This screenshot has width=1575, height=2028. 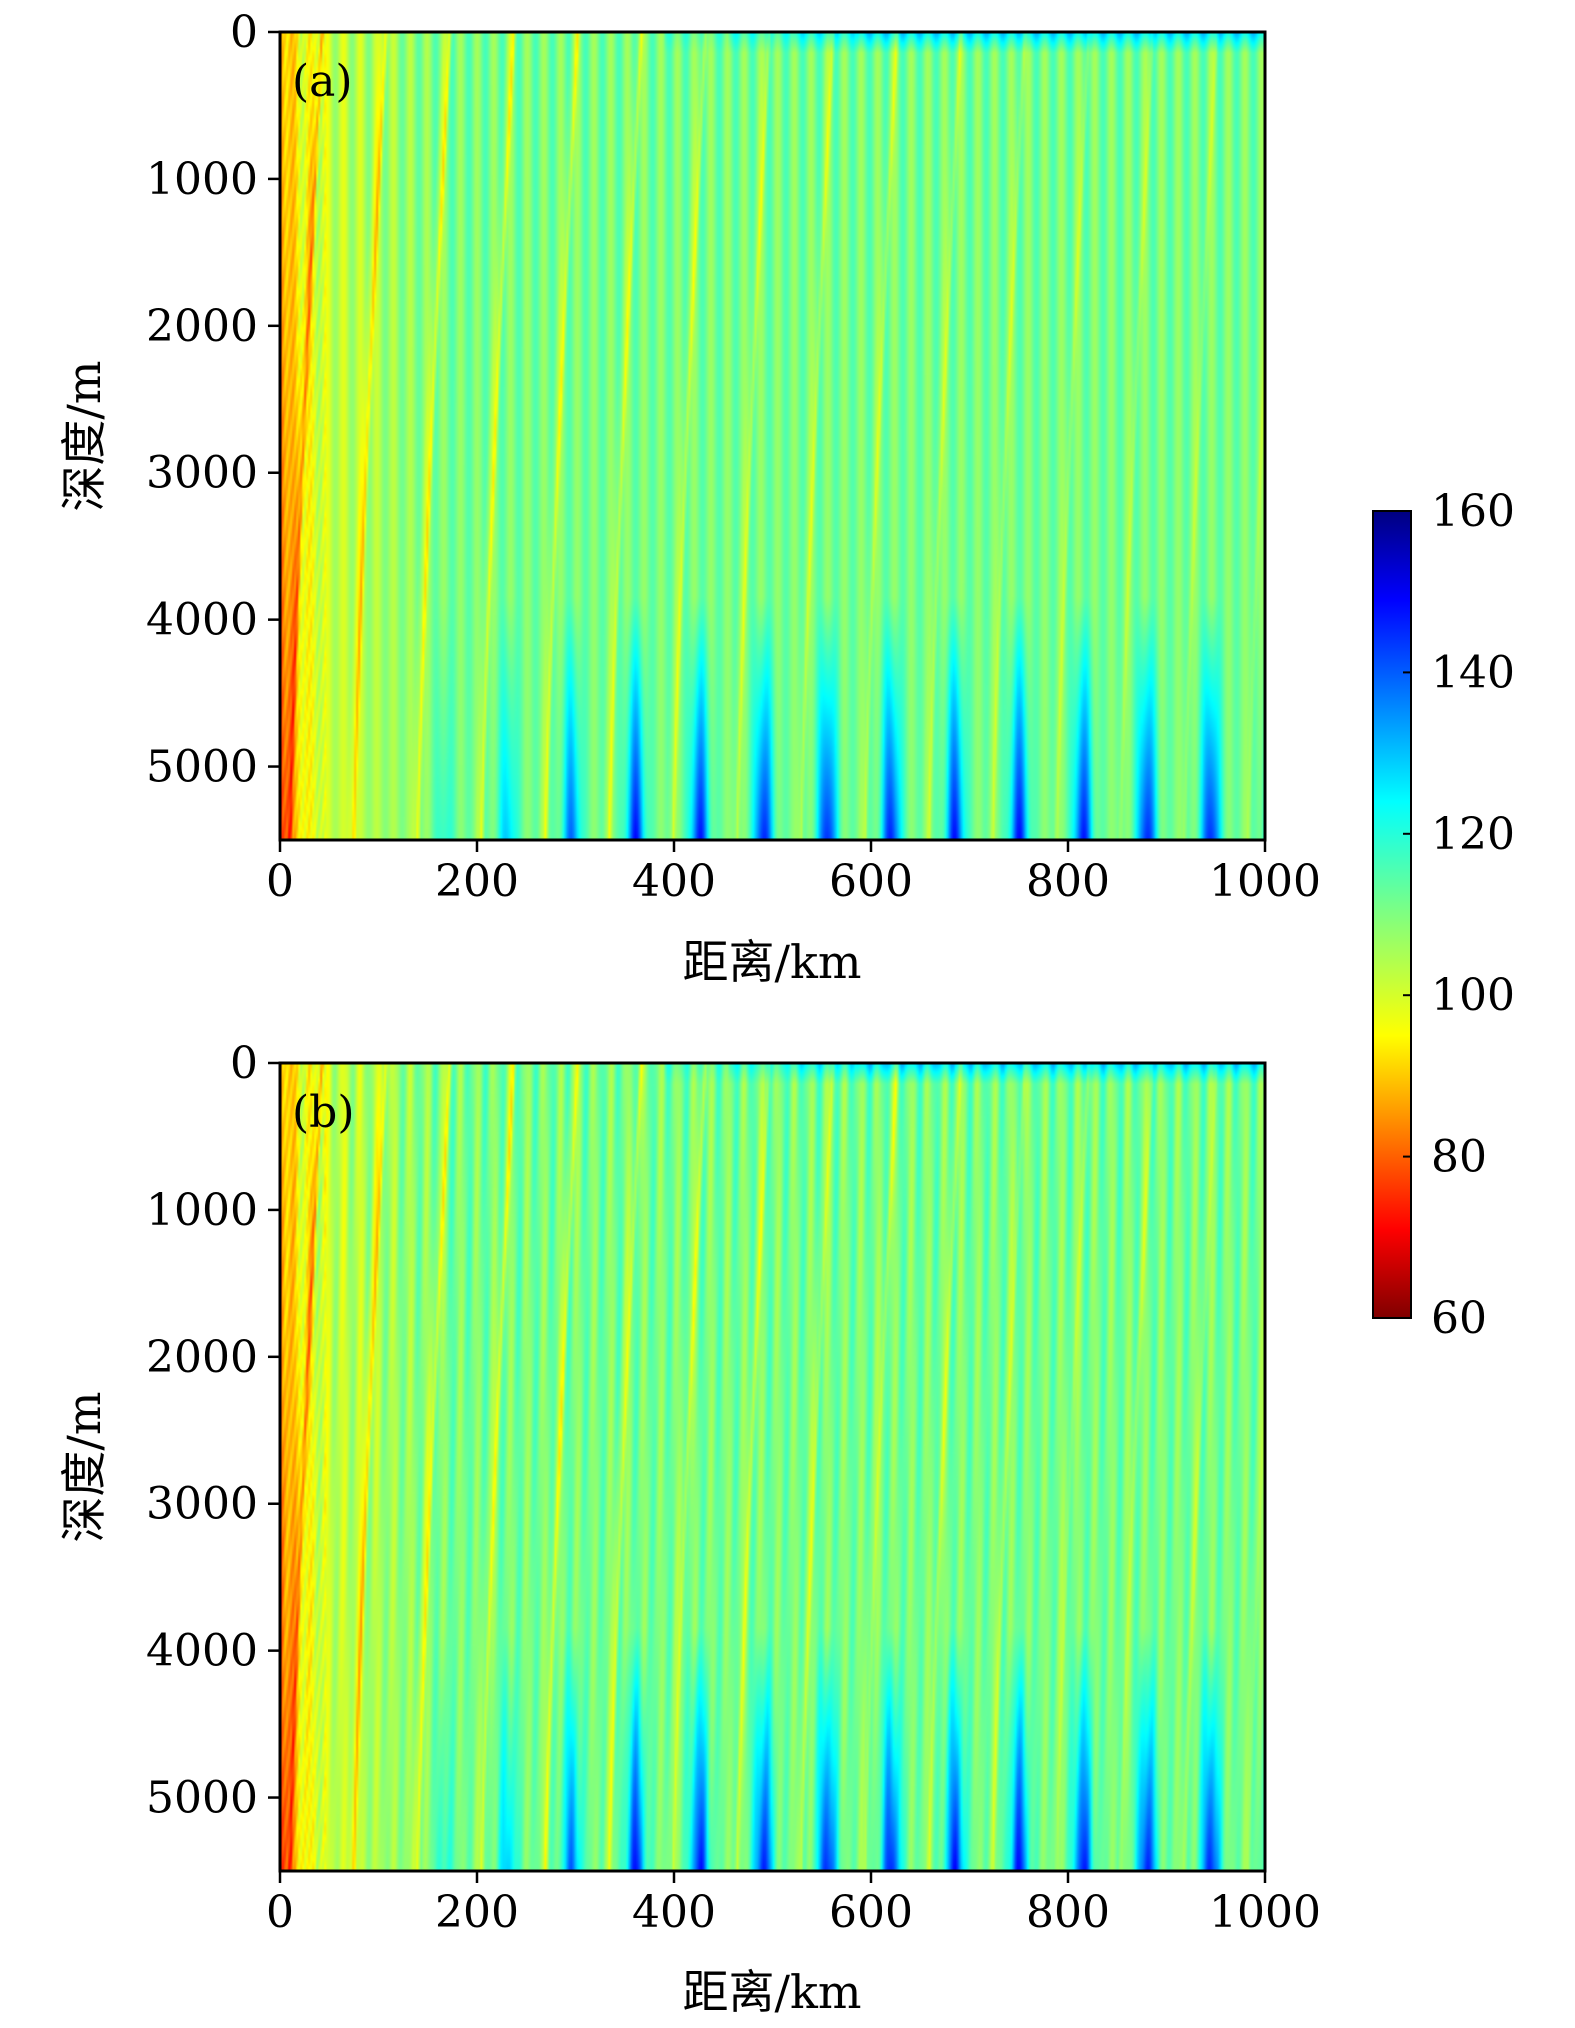 What do you see at coordinates (1459, 915) in the screenshot?
I see `colorbar-ticks: 60 80 100 120 140 160` at bounding box center [1459, 915].